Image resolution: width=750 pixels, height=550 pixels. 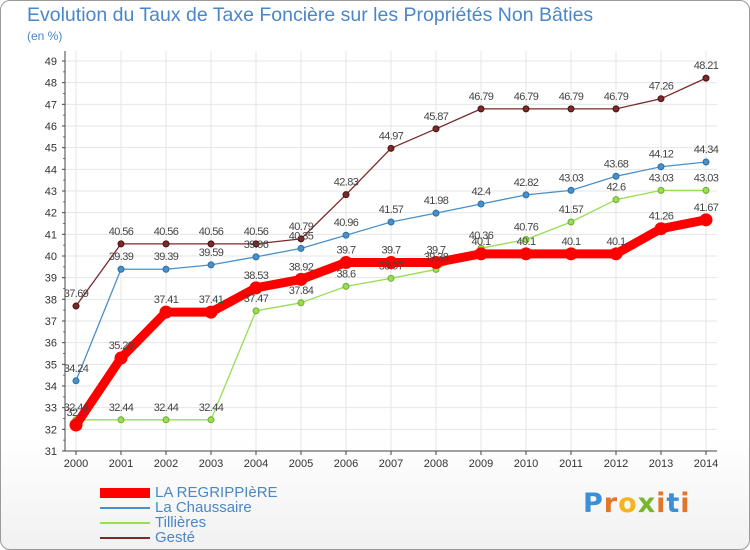 What do you see at coordinates (480, 192) in the screenshot?
I see `data-label: 42.4` at bounding box center [480, 192].